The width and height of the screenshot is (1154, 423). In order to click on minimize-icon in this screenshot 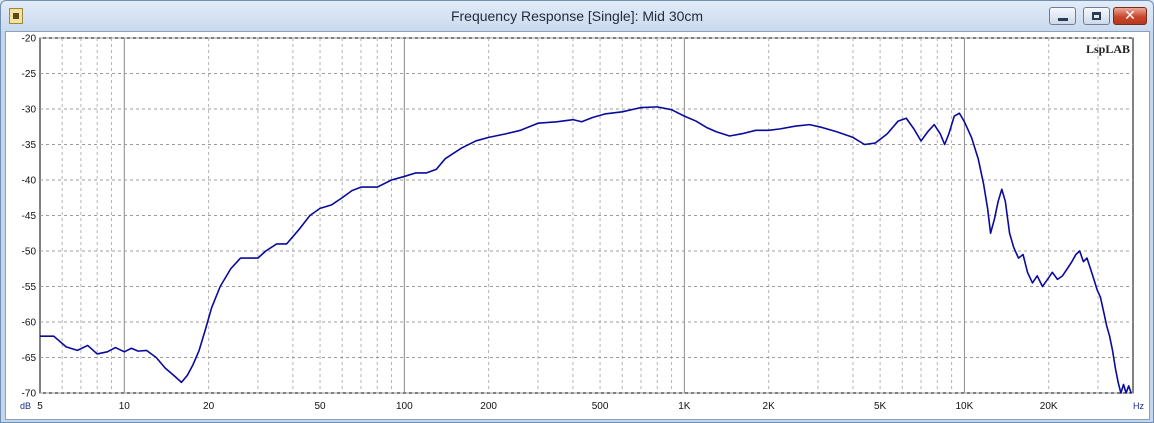, I will do `click(1063, 19)`.